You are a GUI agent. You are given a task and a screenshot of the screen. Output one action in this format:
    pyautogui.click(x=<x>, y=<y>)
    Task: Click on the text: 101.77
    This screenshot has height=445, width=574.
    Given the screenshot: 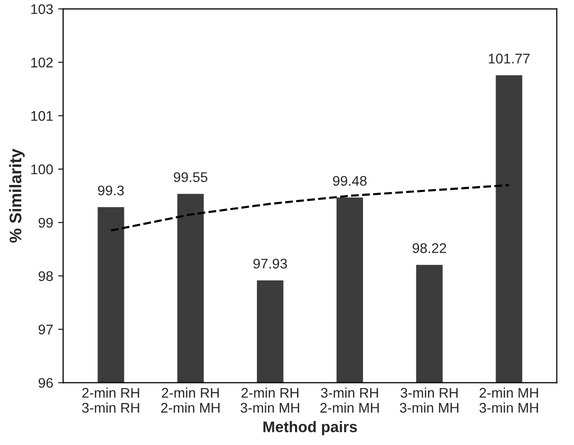 What is the action you would take?
    pyautogui.click(x=509, y=59)
    